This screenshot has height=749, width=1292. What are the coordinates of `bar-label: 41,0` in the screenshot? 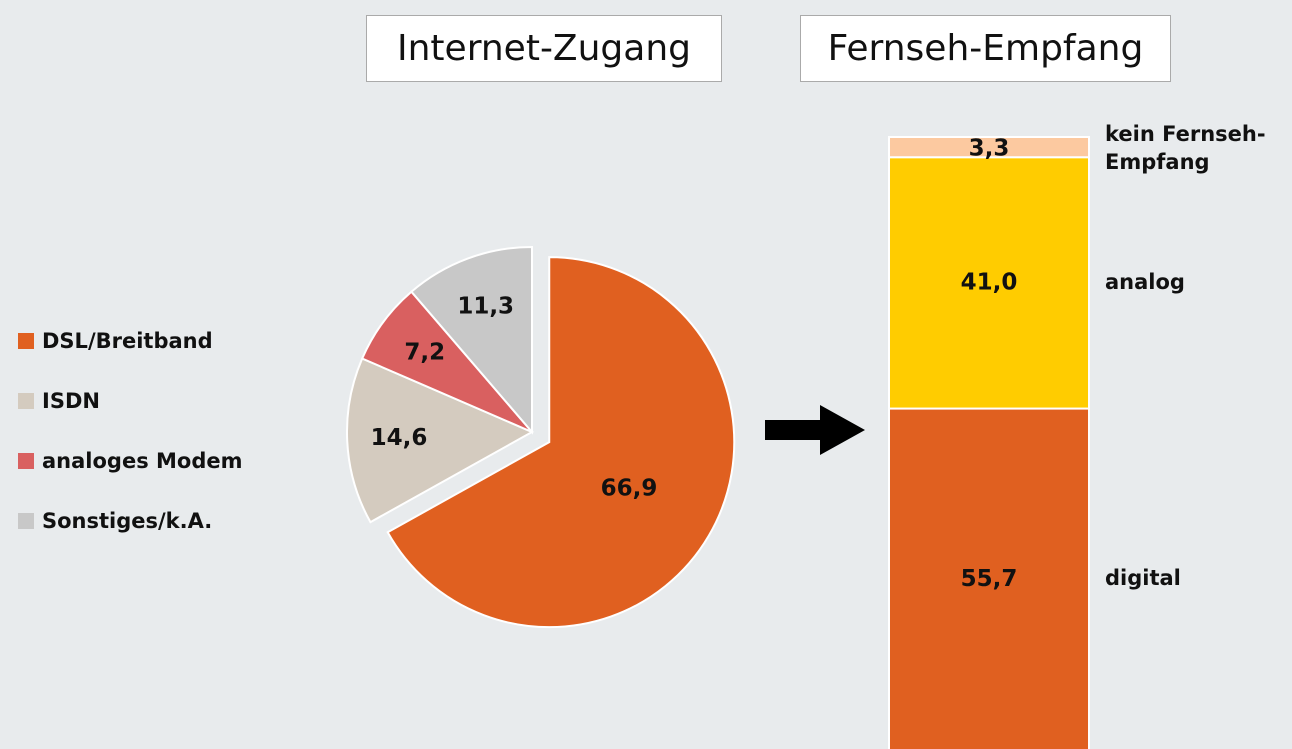 It's located at (989, 282).